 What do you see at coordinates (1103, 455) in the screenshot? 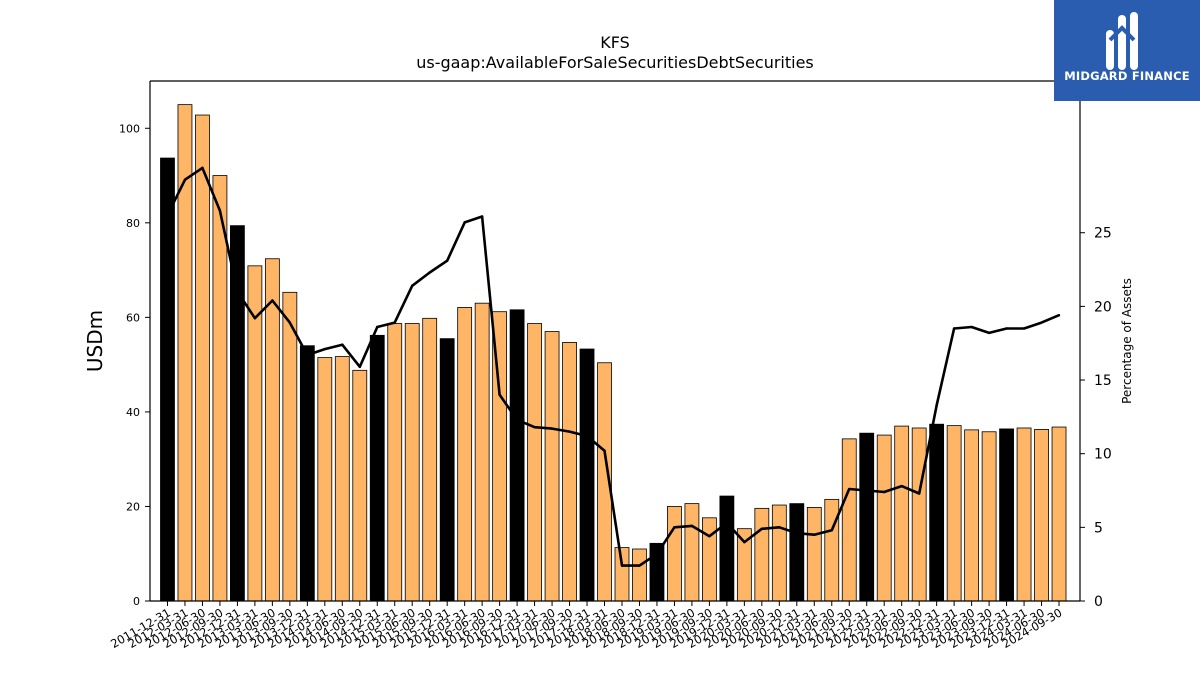
I see `y2-tick-label-10: 10` at bounding box center [1103, 455].